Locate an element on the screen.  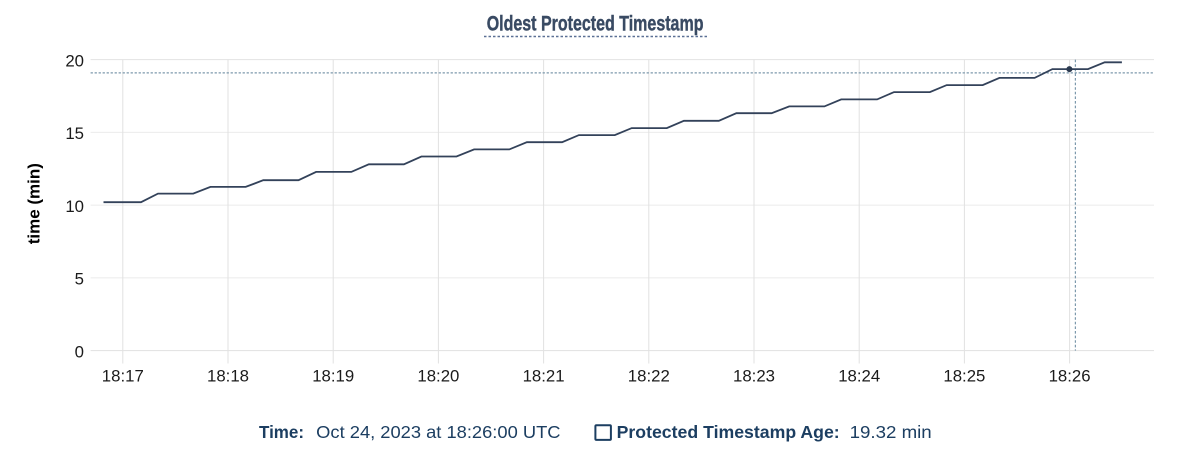
svg-text: 20 is located at coordinates (74, 60).